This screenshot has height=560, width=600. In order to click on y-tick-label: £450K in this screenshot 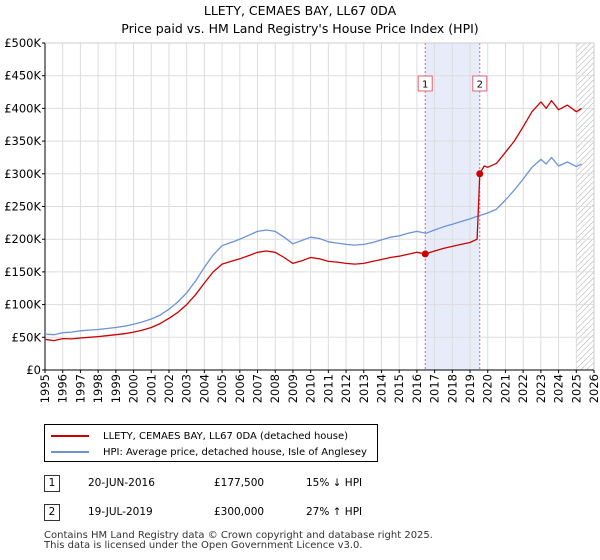, I will do `click(22, 76)`.